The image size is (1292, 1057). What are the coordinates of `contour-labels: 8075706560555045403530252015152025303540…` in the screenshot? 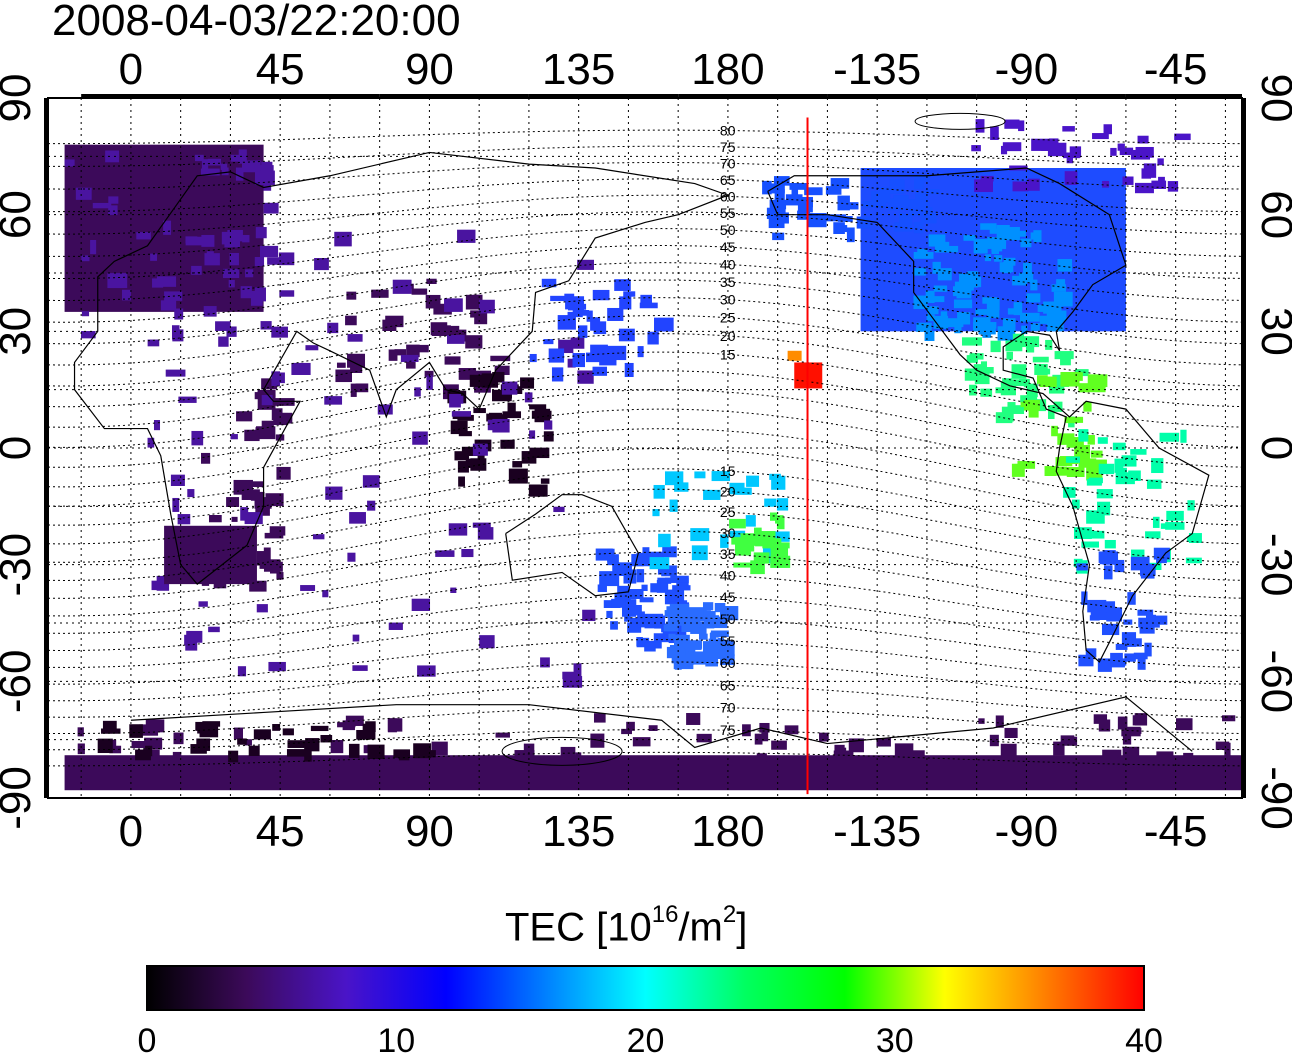 It's located at (728, 431).